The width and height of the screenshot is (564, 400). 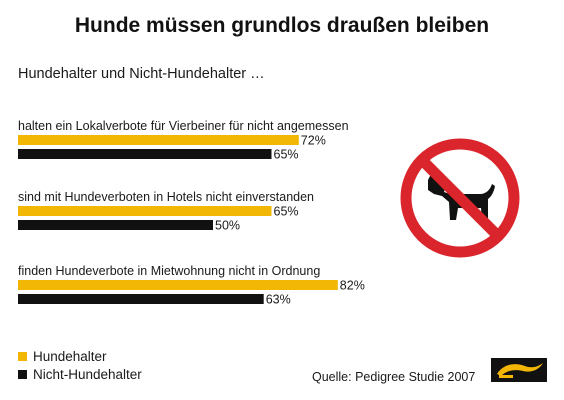 I want to click on legend: Hundehalter Nicht-Hundehalter, so click(x=80, y=365).